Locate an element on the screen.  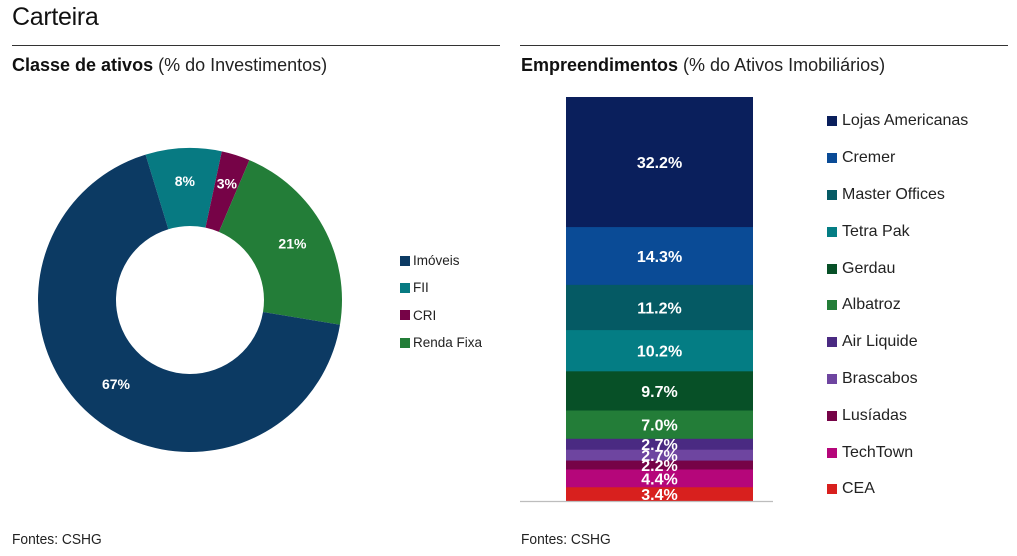
bar-label-gerdau: 9.7% is located at coordinates (659, 392).